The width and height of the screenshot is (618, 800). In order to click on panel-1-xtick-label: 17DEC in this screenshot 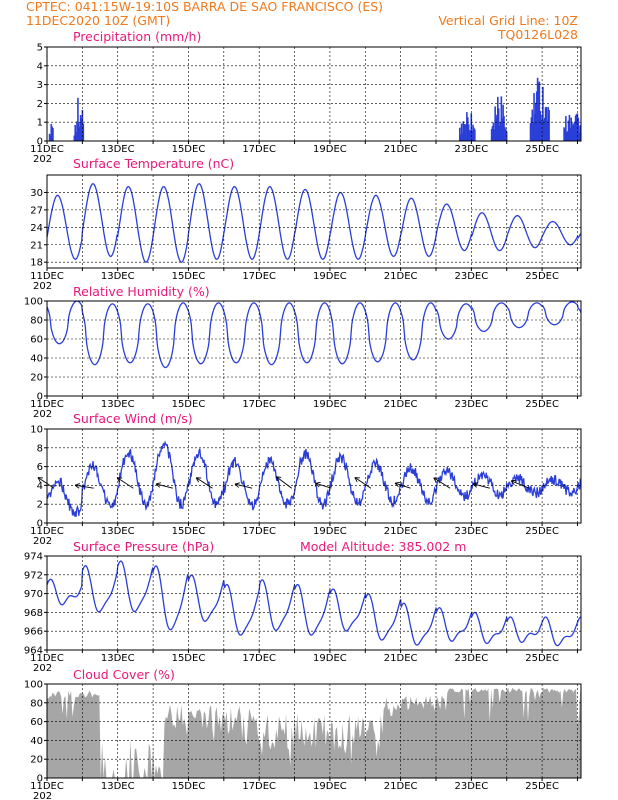, I will do `click(259, 149)`.